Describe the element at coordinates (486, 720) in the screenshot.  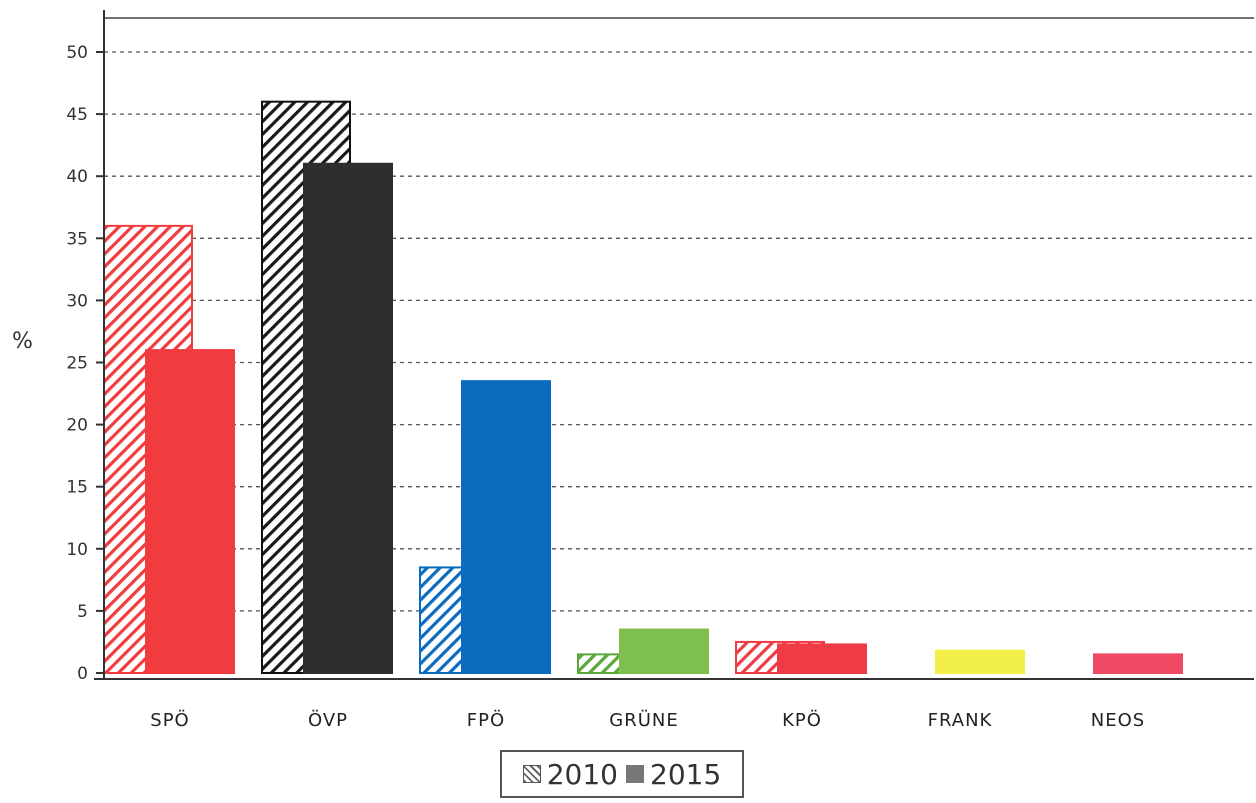
I see `x-category-label-FPÖ: FPÖ` at that location.